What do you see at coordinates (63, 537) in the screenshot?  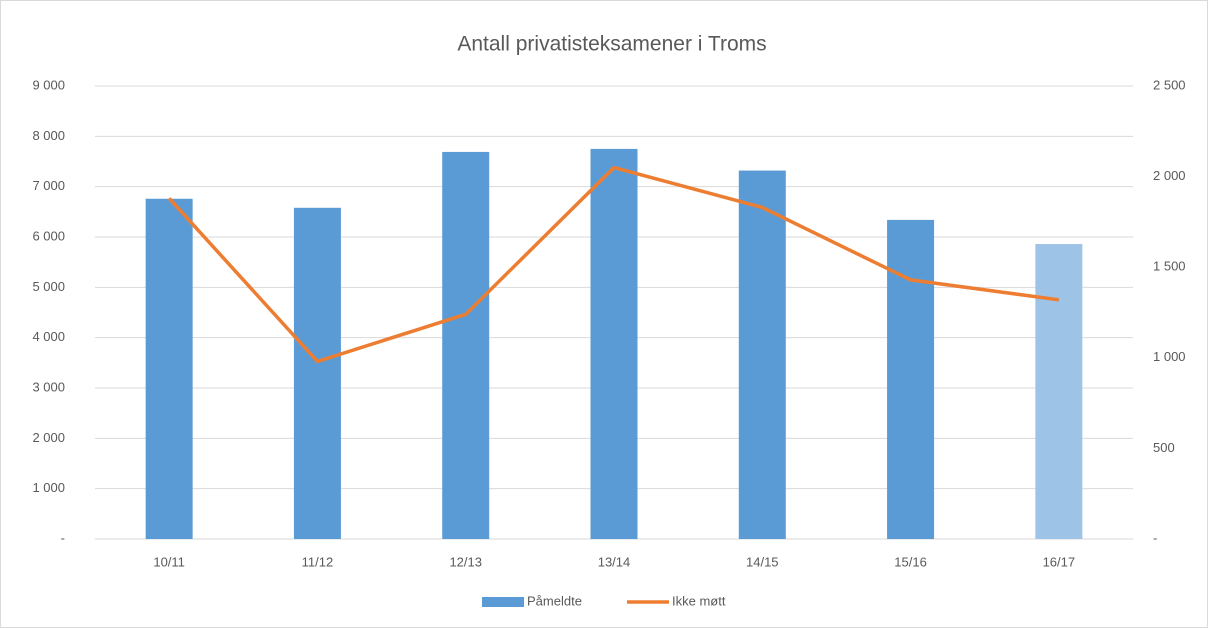 I see `y-tick-label: -` at bounding box center [63, 537].